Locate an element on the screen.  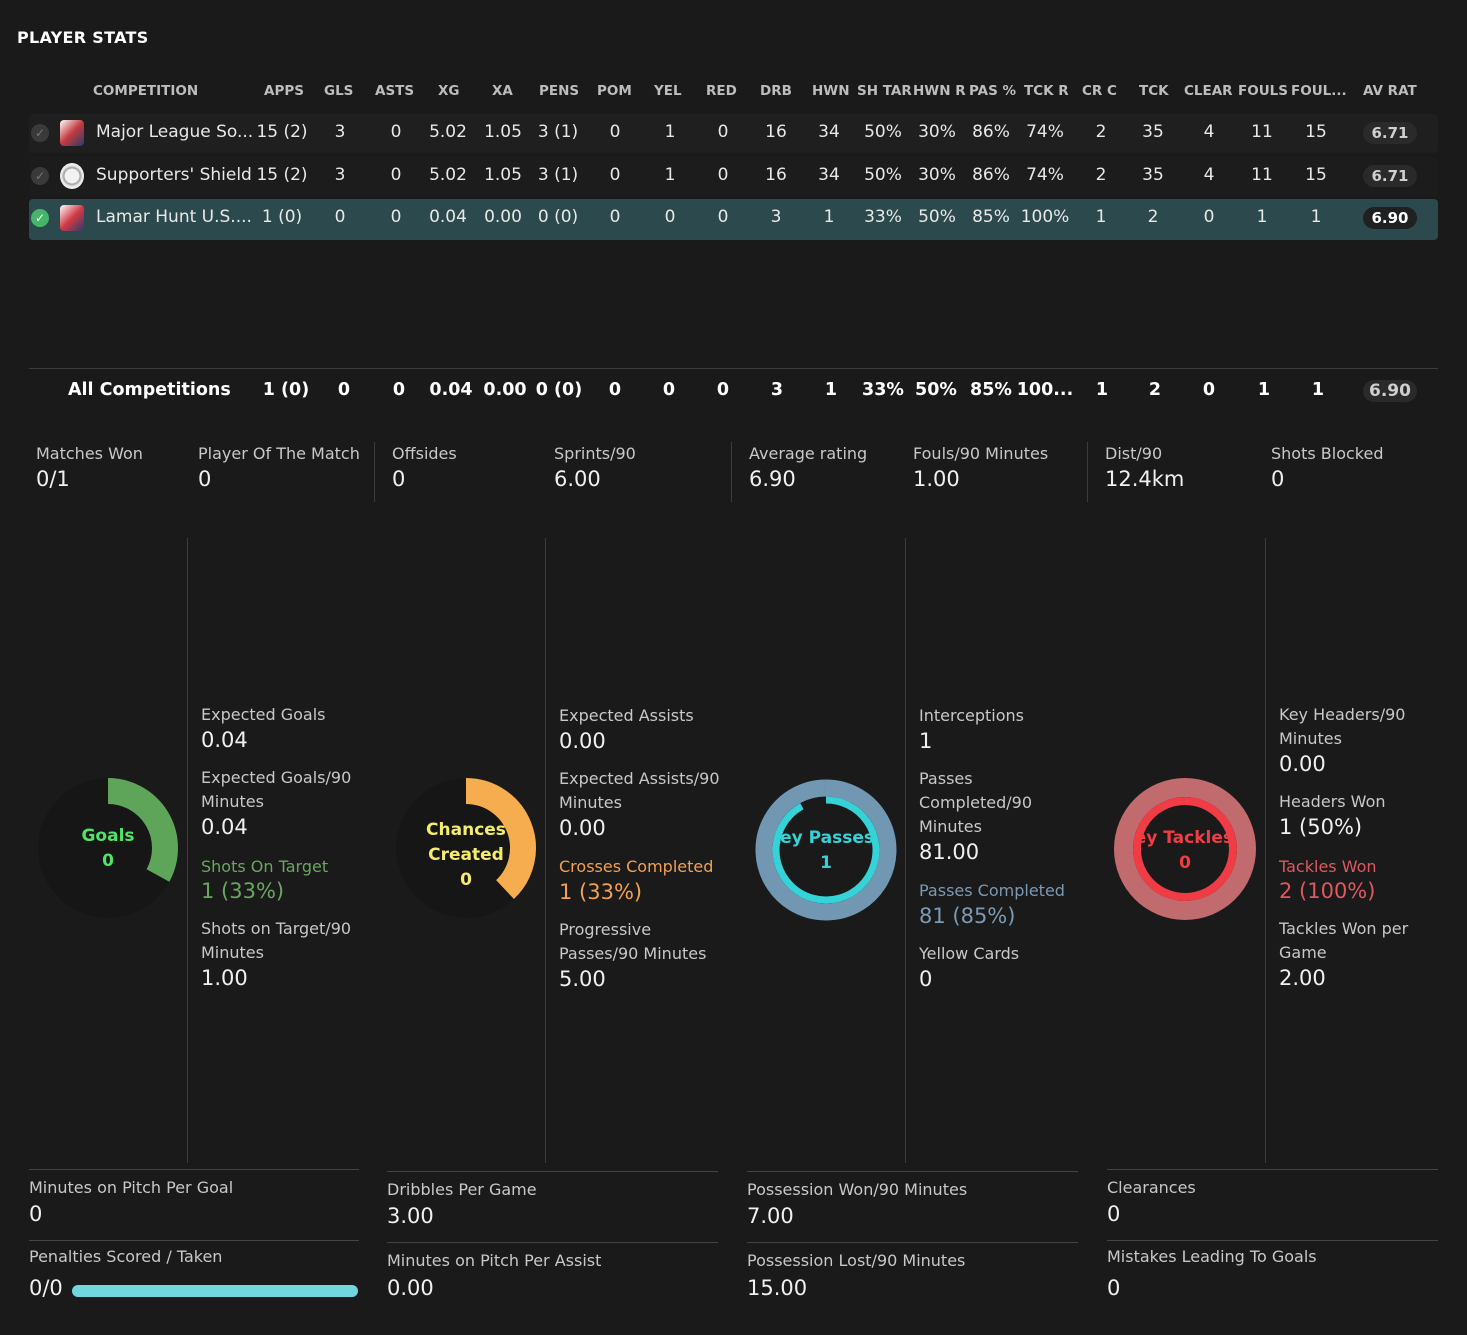
penalties-progress-fill is located at coordinates (215, 1291).